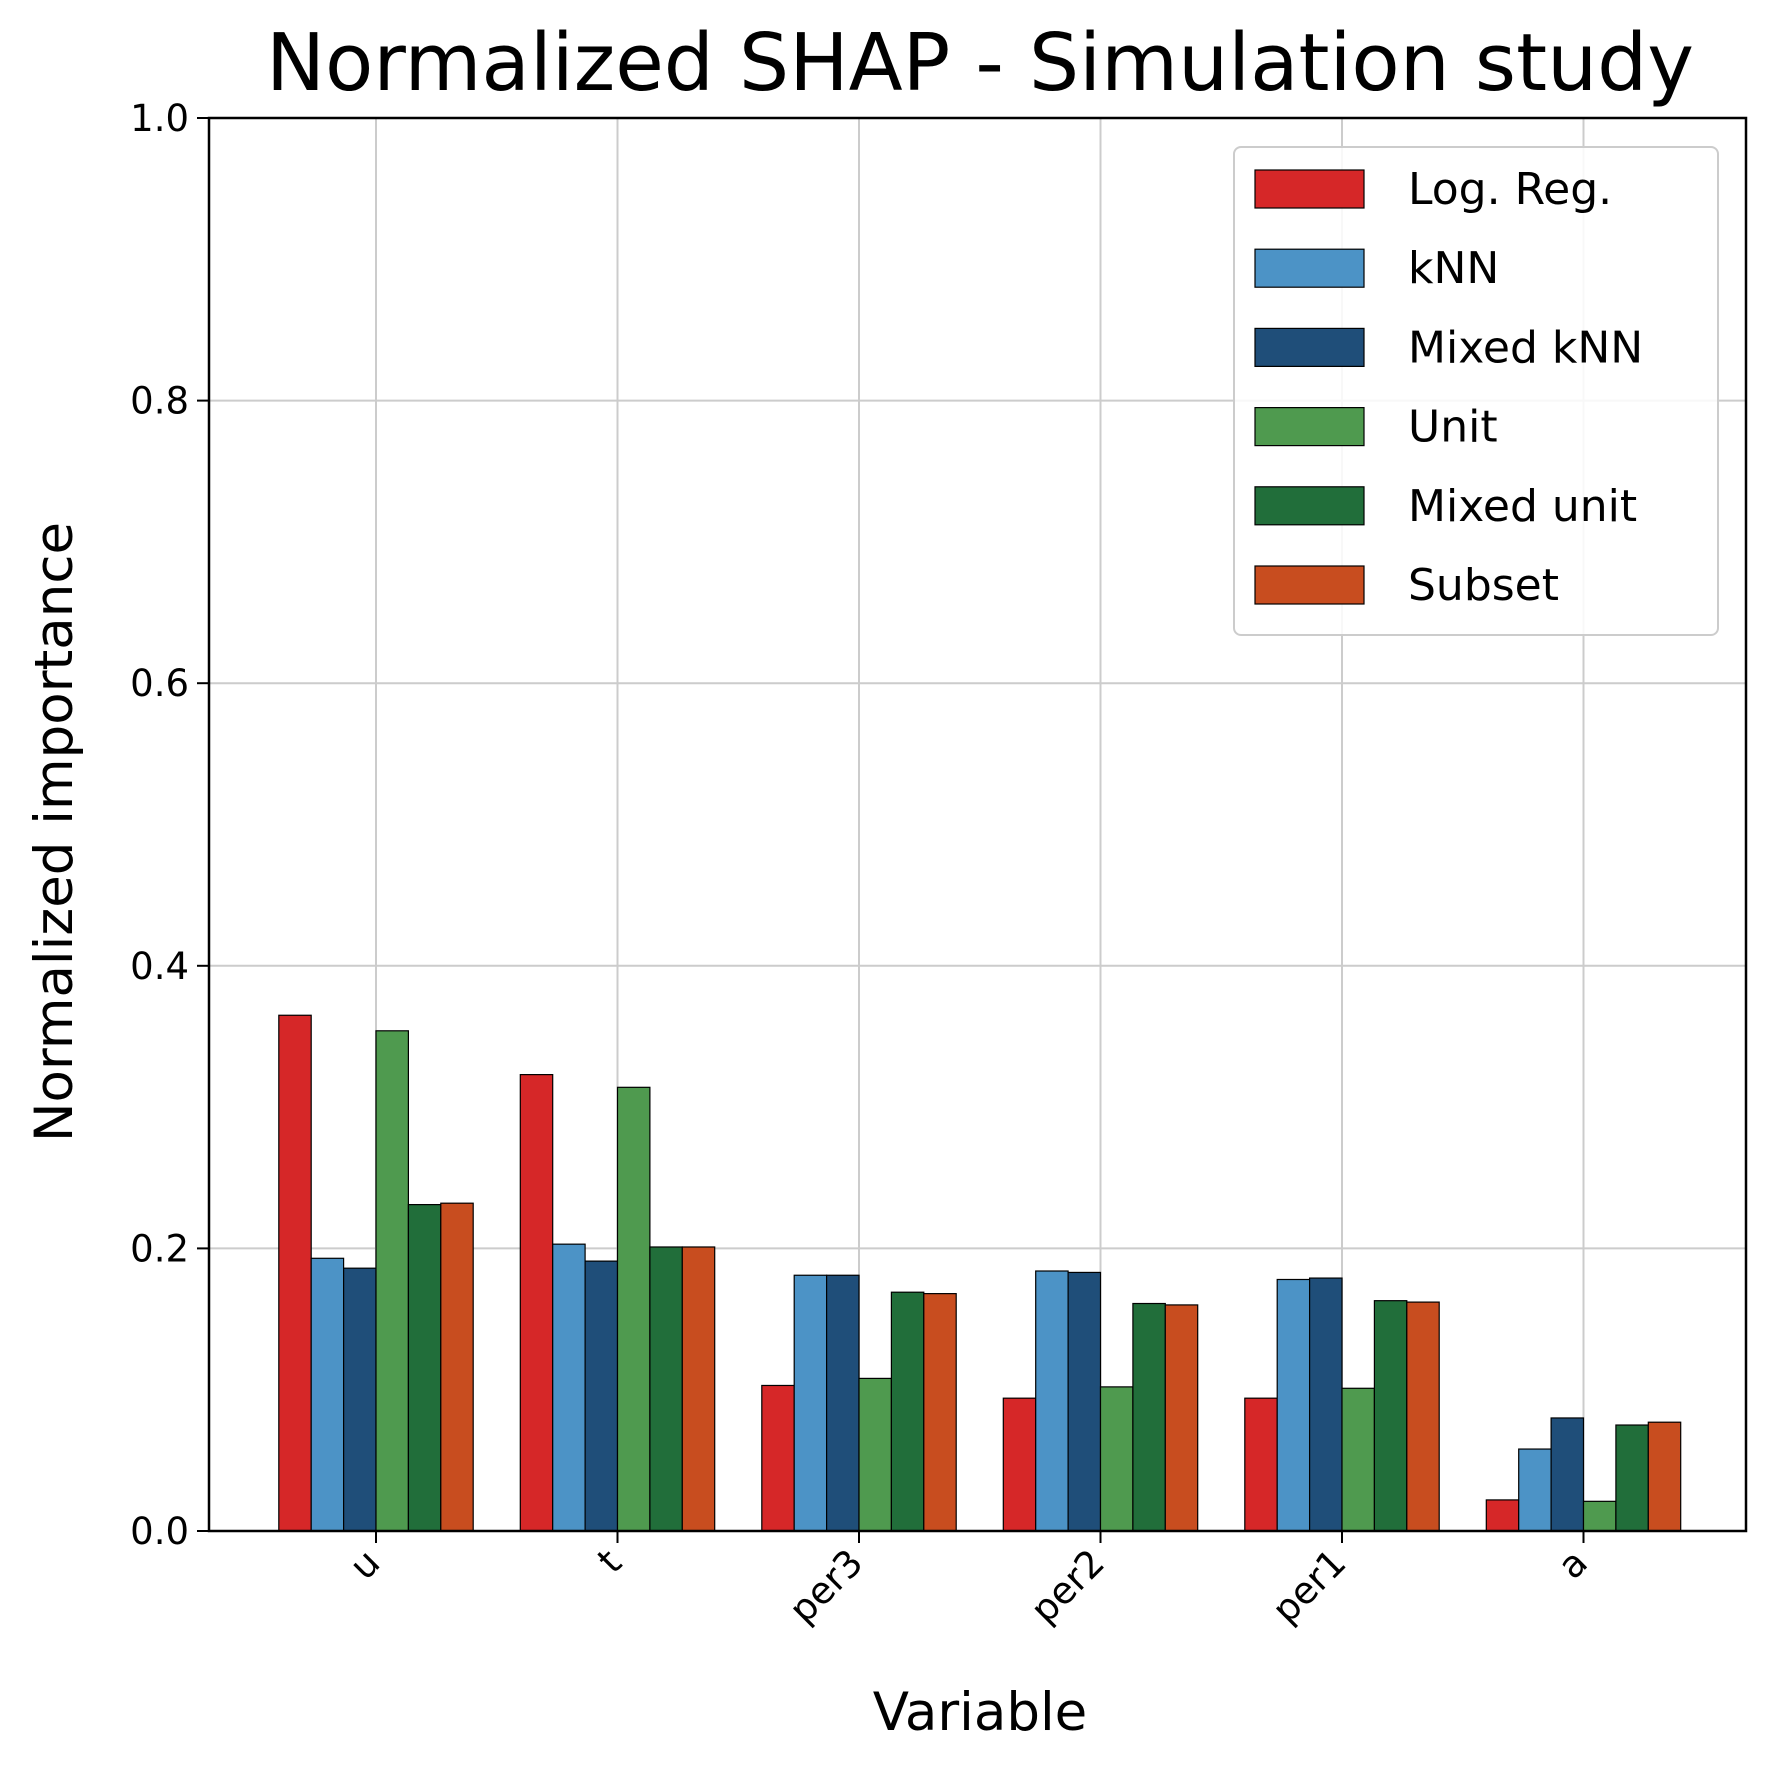 The width and height of the screenshot is (1770, 1771). I want to click on legend-label: kNN, so click(1453, 268).